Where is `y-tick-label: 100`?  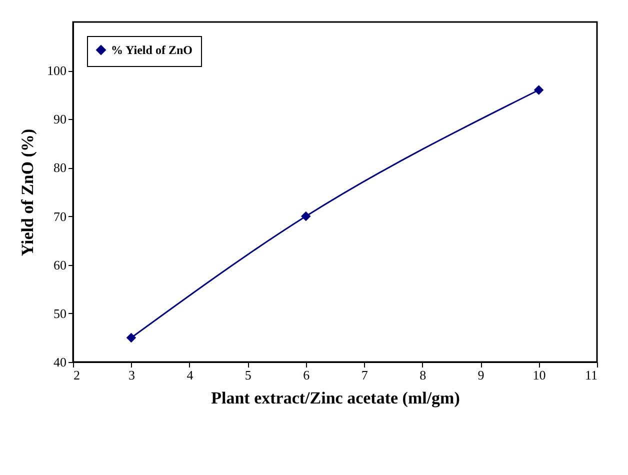 y-tick-label: 100 is located at coordinates (56, 70).